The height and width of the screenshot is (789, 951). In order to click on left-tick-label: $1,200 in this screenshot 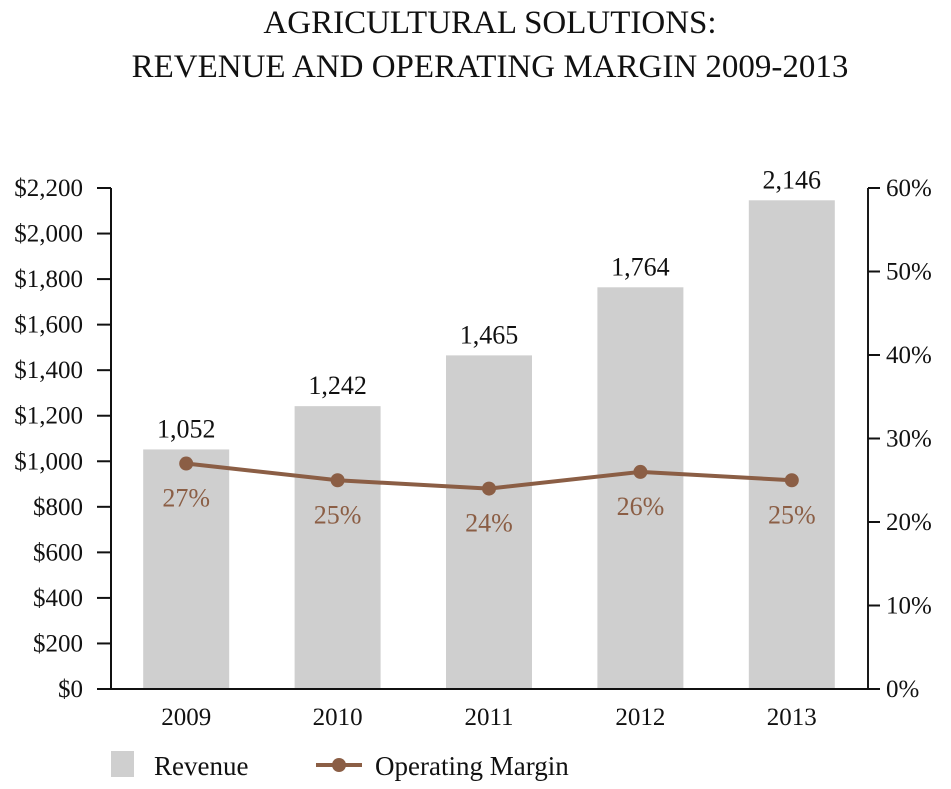, I will do `click(48, 416)`.